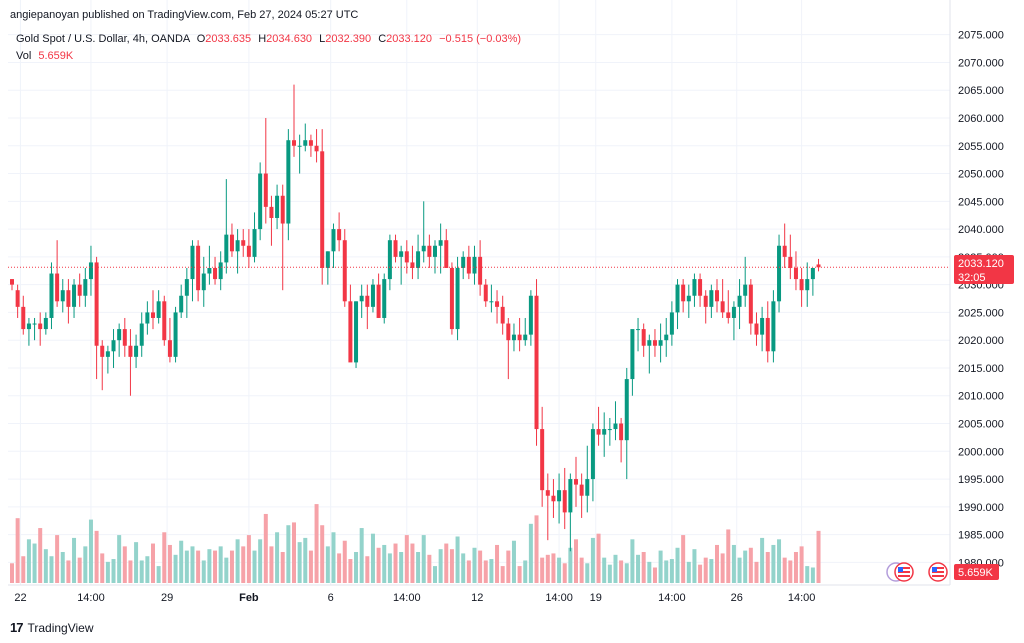 This screenshot has width=1024, height=643. Describe the element at coordinates (981, 536) in the screenshot. I see `price-tick-label: 1985.000` at that location.